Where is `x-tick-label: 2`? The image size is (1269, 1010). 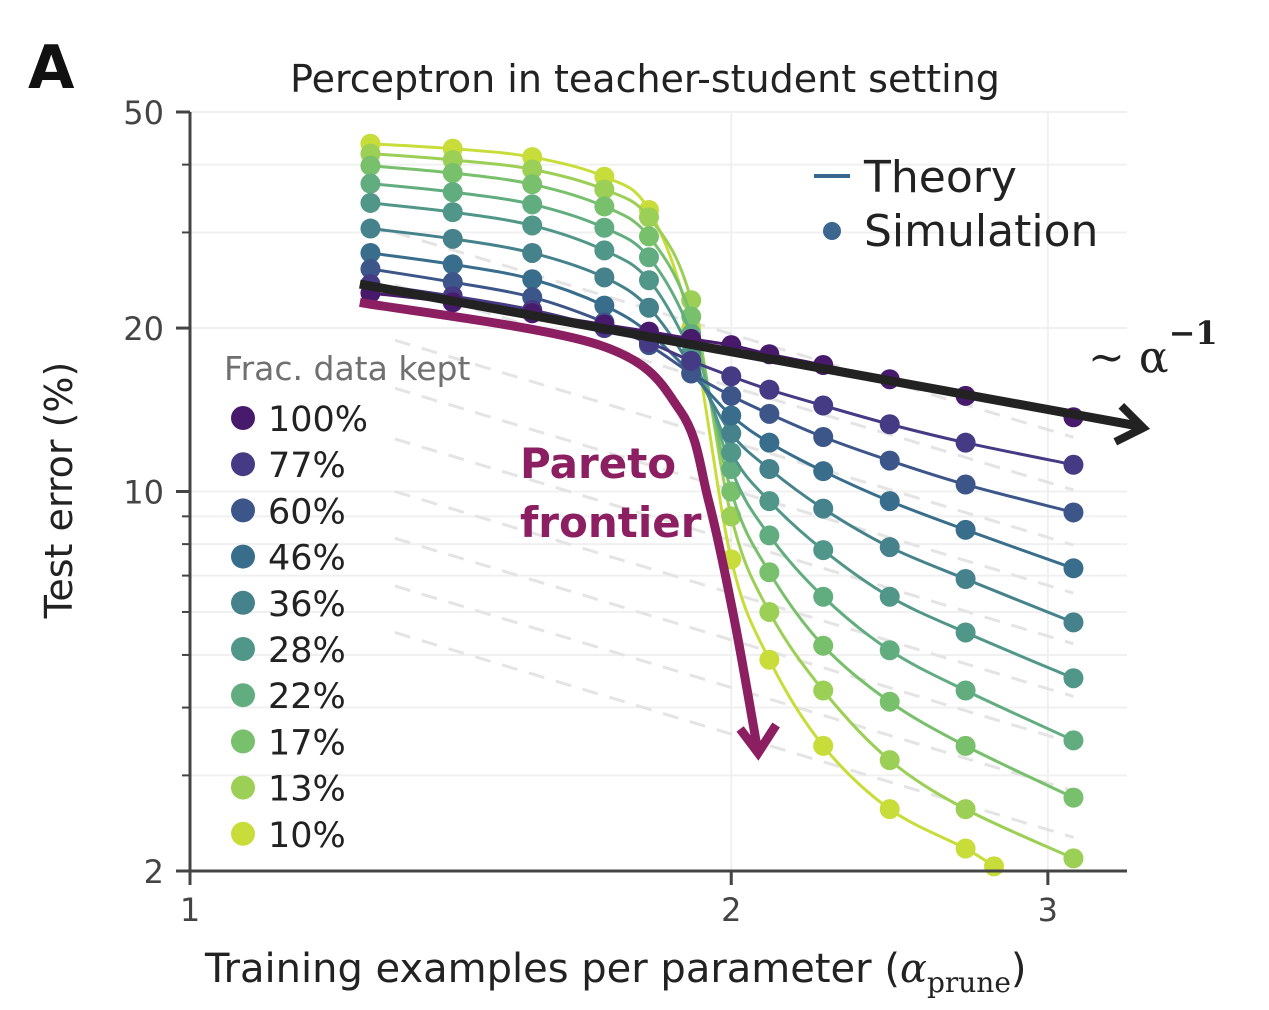
x-tick-label: 2 is located at coordinates (731, 910).